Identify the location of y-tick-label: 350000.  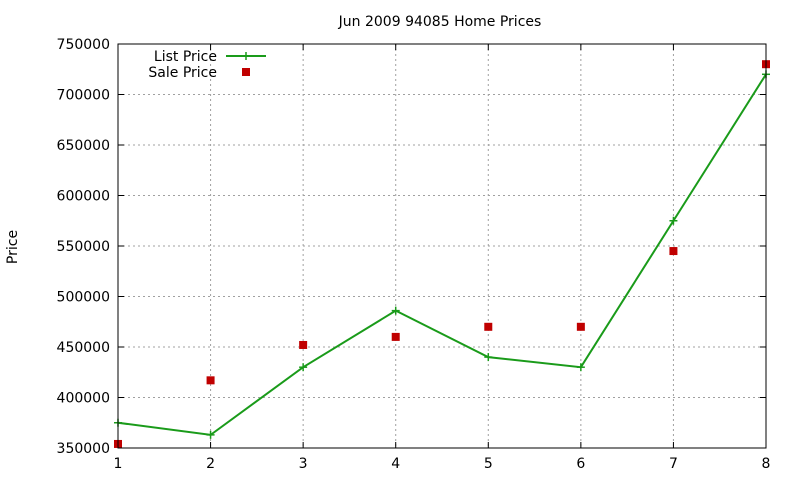
(83, 449).